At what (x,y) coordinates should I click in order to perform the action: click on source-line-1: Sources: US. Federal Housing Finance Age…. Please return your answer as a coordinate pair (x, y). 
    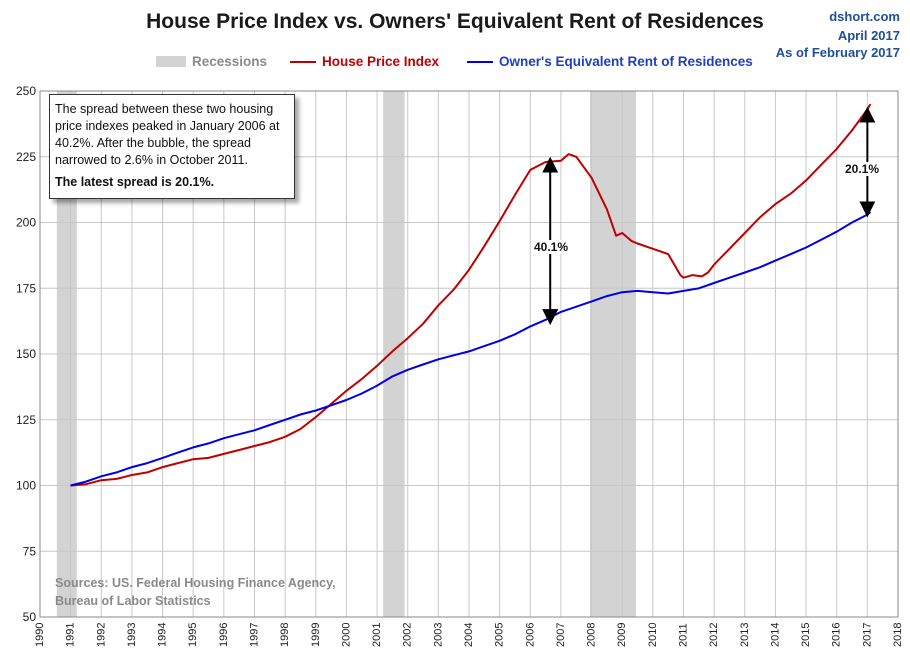
    Looking at the image, I should click on (195, 583).